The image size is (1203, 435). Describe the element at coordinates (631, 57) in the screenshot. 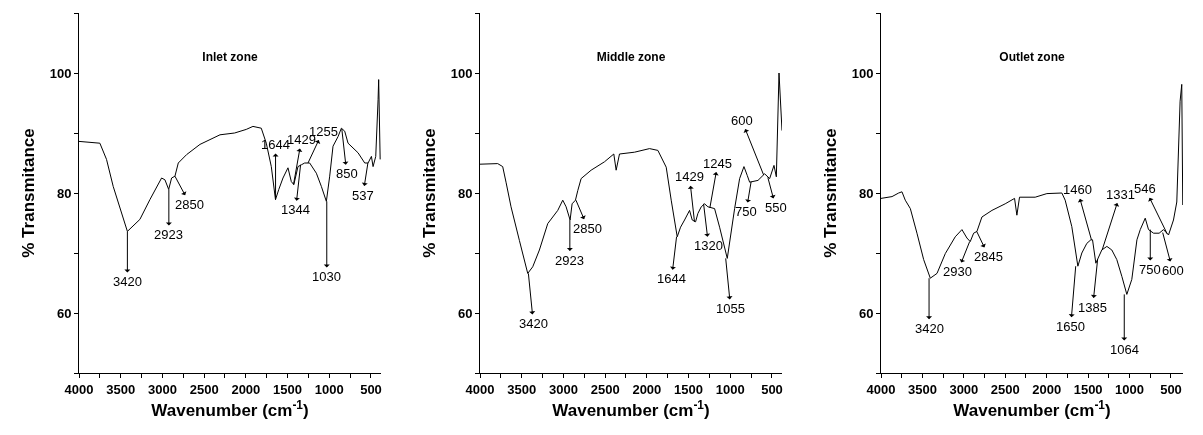

I see `text: Middle zone` at that location.